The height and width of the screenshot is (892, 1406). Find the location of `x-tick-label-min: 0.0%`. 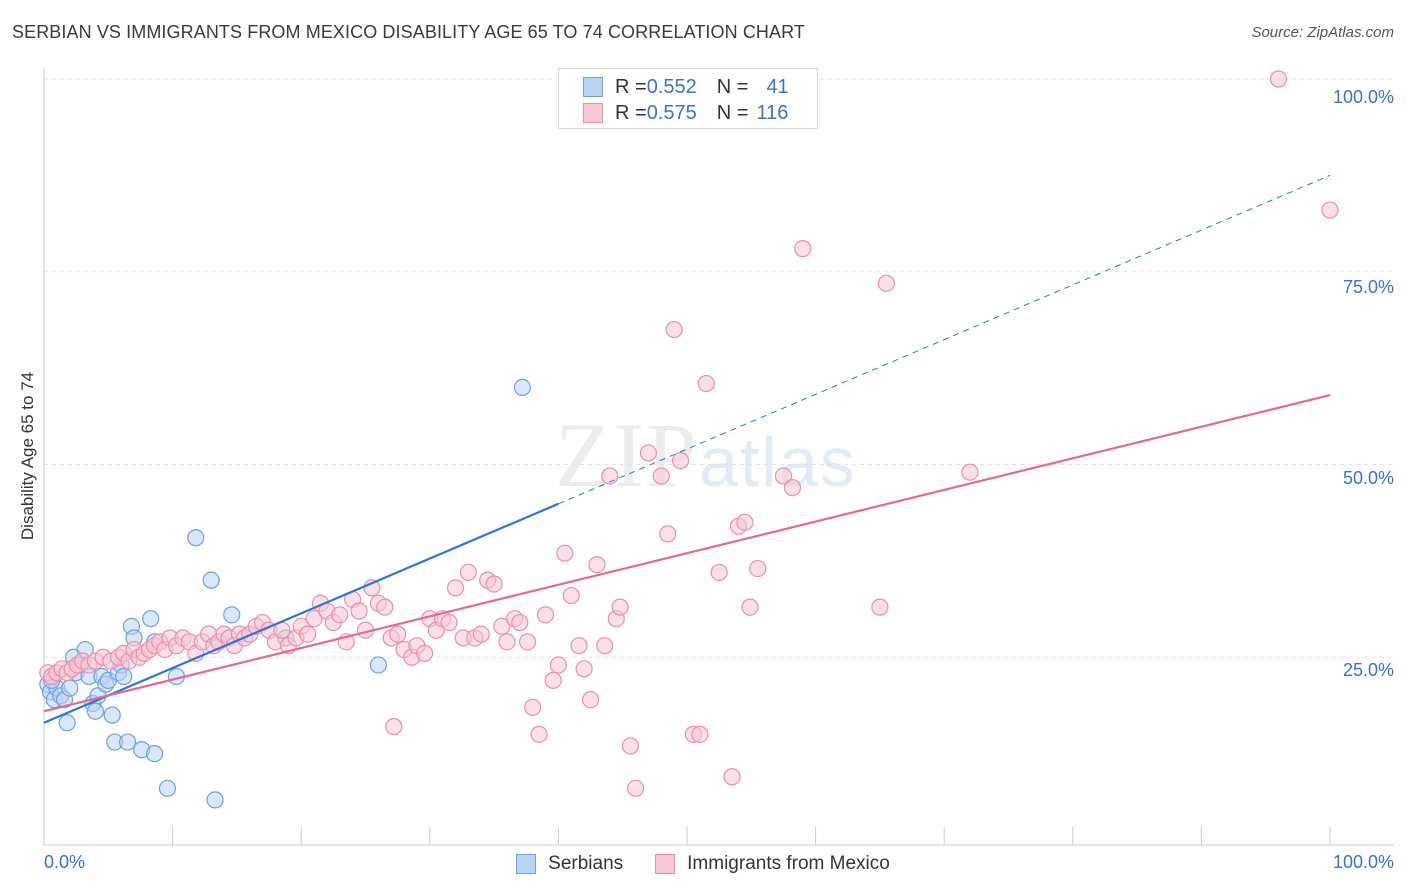

x-tick-label-min: 0.0% is located at coordinates (65, 862).